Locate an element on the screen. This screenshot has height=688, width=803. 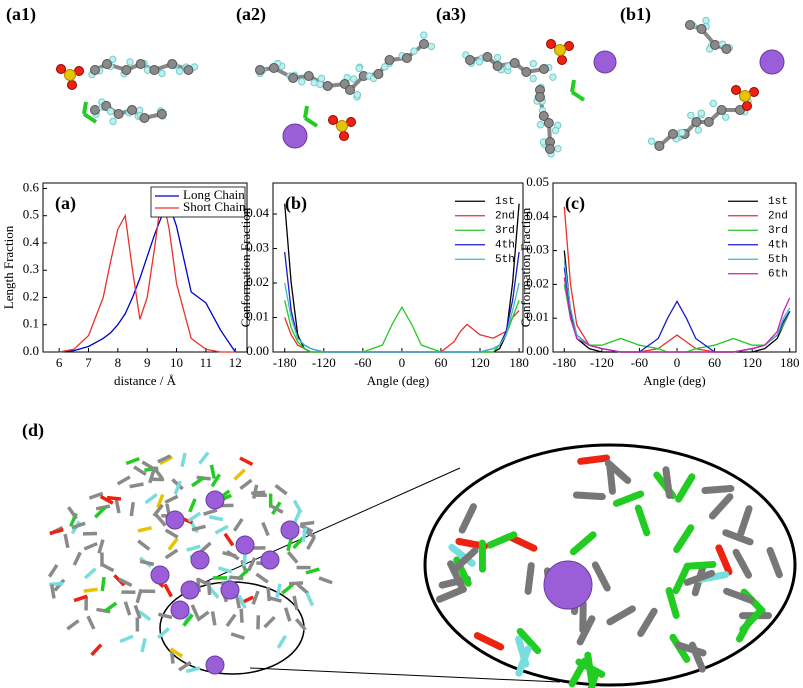
x-tick-label: 12 is located at coordinates (235, 362).